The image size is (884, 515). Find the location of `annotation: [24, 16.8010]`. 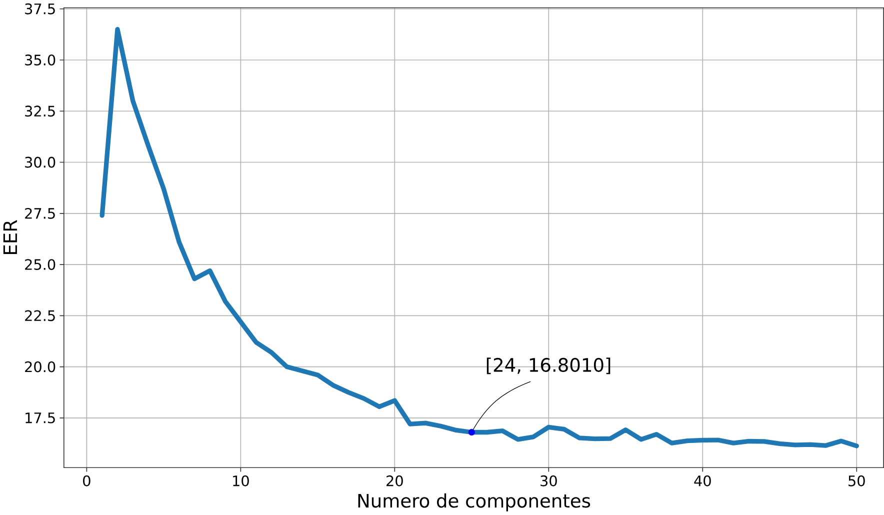

annotation: [24, 16.8010] is located at coordinates (548, 366).